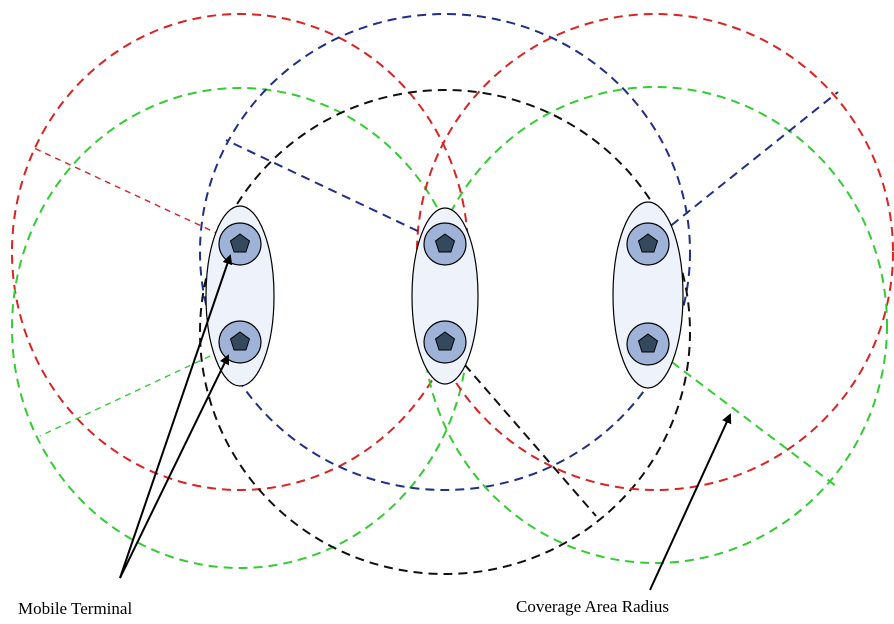  I want to click on coverage-area-radius-label: Coverage Area Radius, so click(592, 606).